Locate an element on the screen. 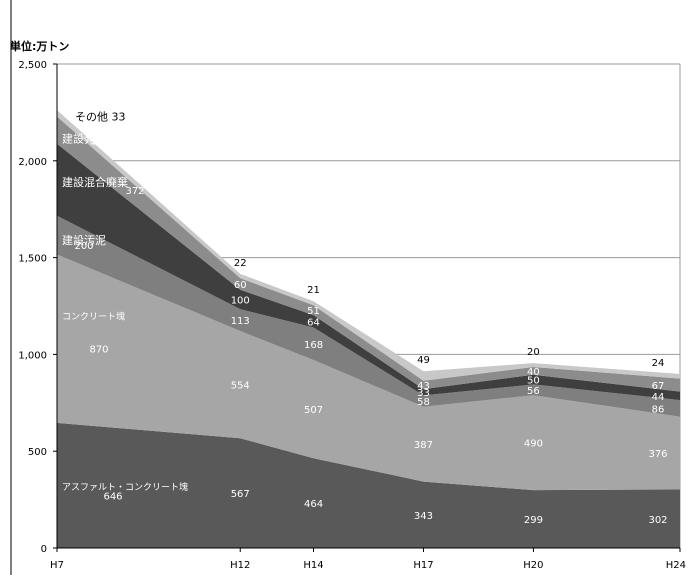  data-label: 870 is located at coordinates (98, 350).